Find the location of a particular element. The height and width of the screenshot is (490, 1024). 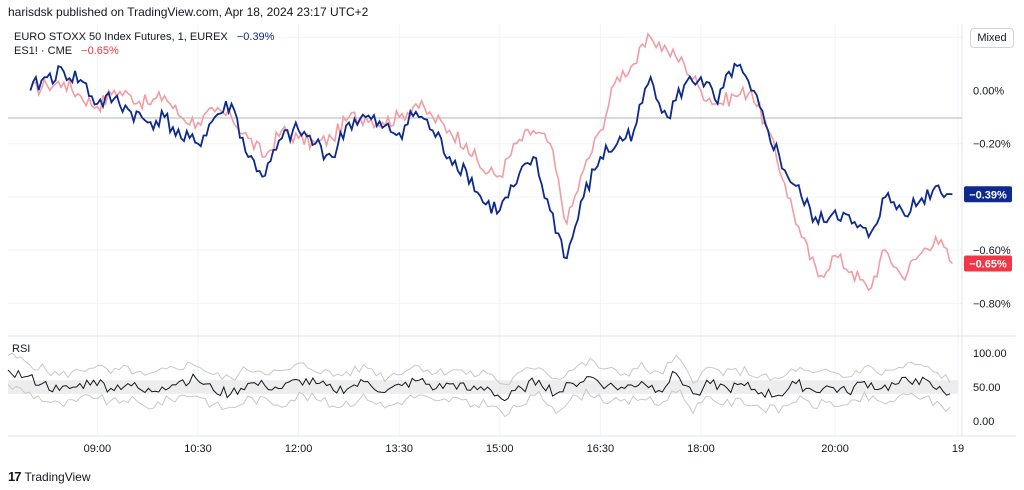

time-axis-tick: 16:30 is located at coordinates (601, 449).